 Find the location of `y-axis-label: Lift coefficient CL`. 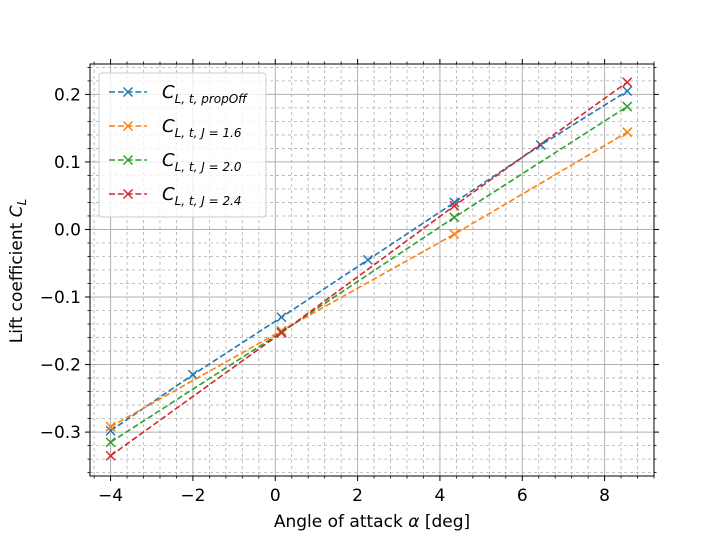

y-axis-label: Lift coefficient CL is located at coordinates (18, 271).